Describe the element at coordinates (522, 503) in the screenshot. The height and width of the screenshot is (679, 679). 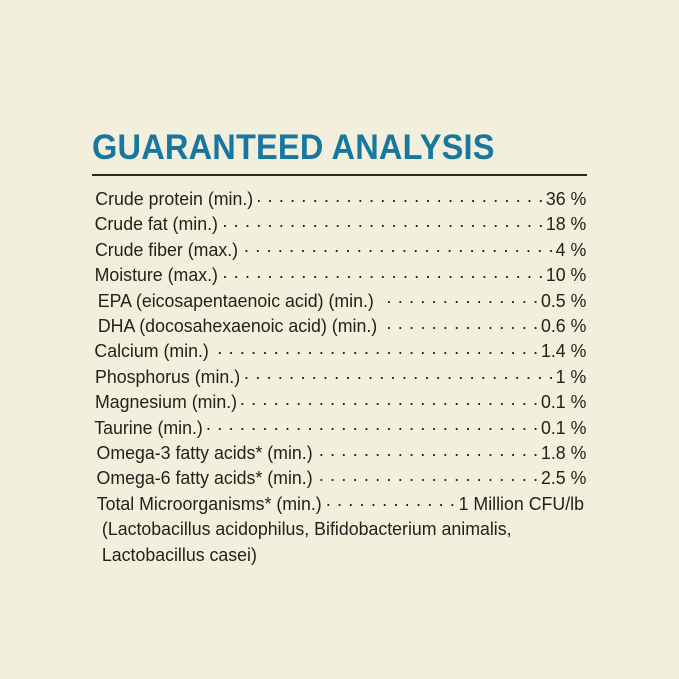
I see `row-value: 1 Million CFU/lb` at that location.